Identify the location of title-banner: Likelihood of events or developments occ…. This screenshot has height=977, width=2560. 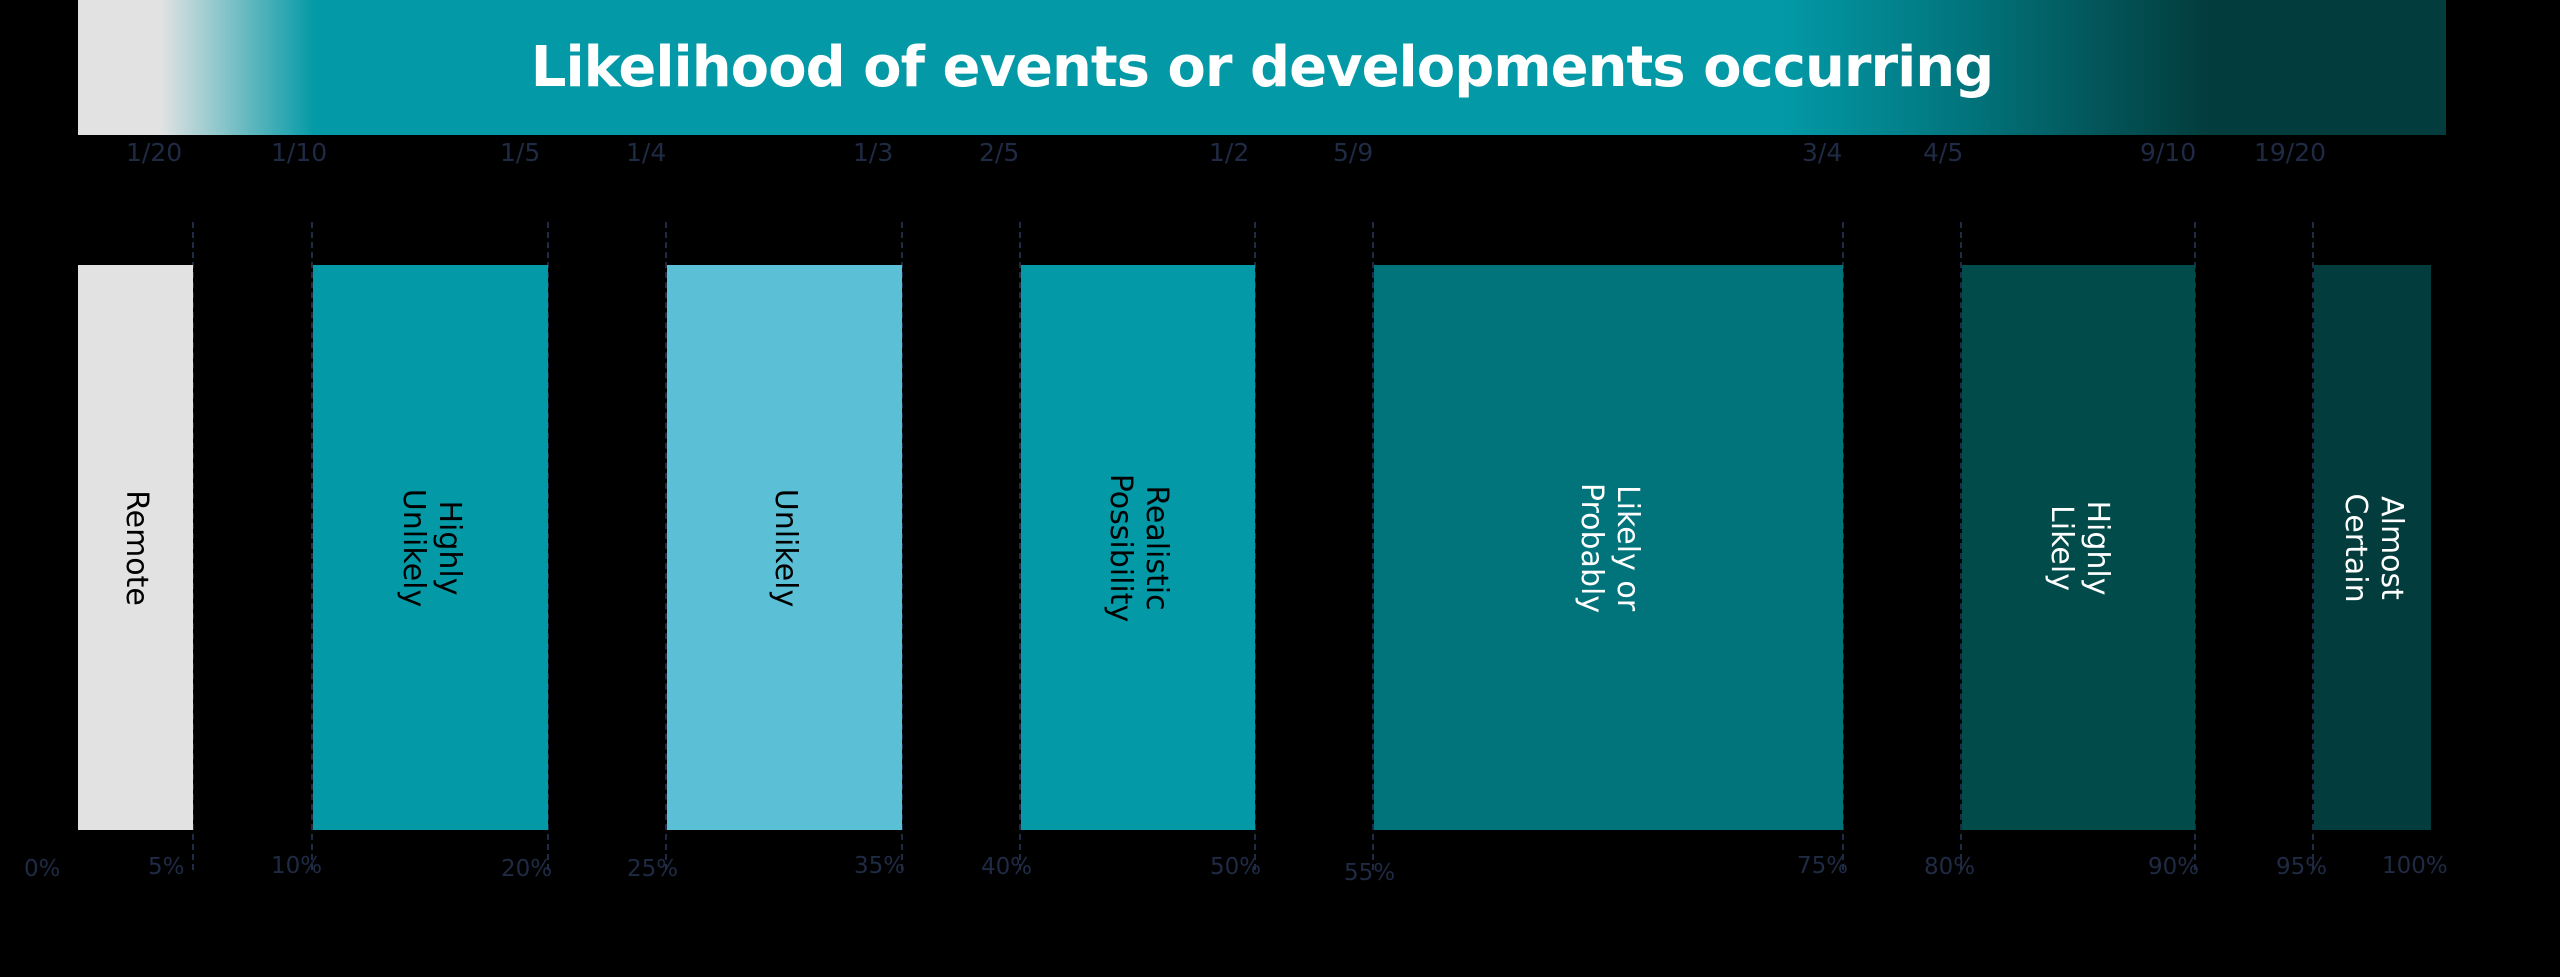
(1262, 67).